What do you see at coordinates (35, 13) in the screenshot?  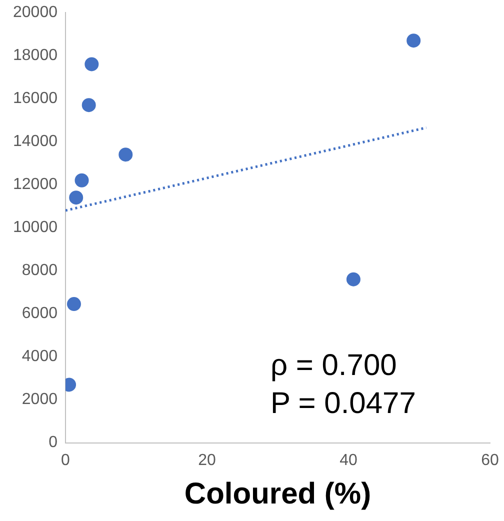 I see `y-tick-label: 20000` at bounding box center [35, 13].